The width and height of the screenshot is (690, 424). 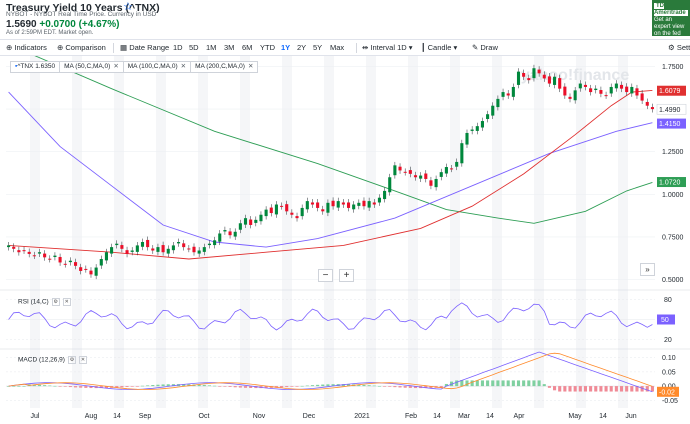 What do you see at coordinates (302, 47) in the screenshot?
I see `range-2y: 2Y` at bounding box center [302, 47].